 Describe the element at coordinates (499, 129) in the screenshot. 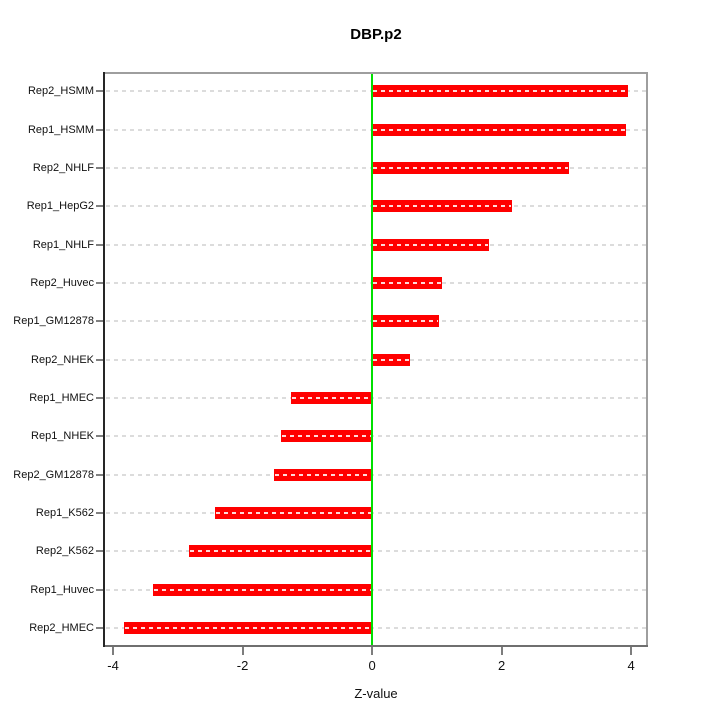

I see `bar-Rep1_HSMM` at that location.